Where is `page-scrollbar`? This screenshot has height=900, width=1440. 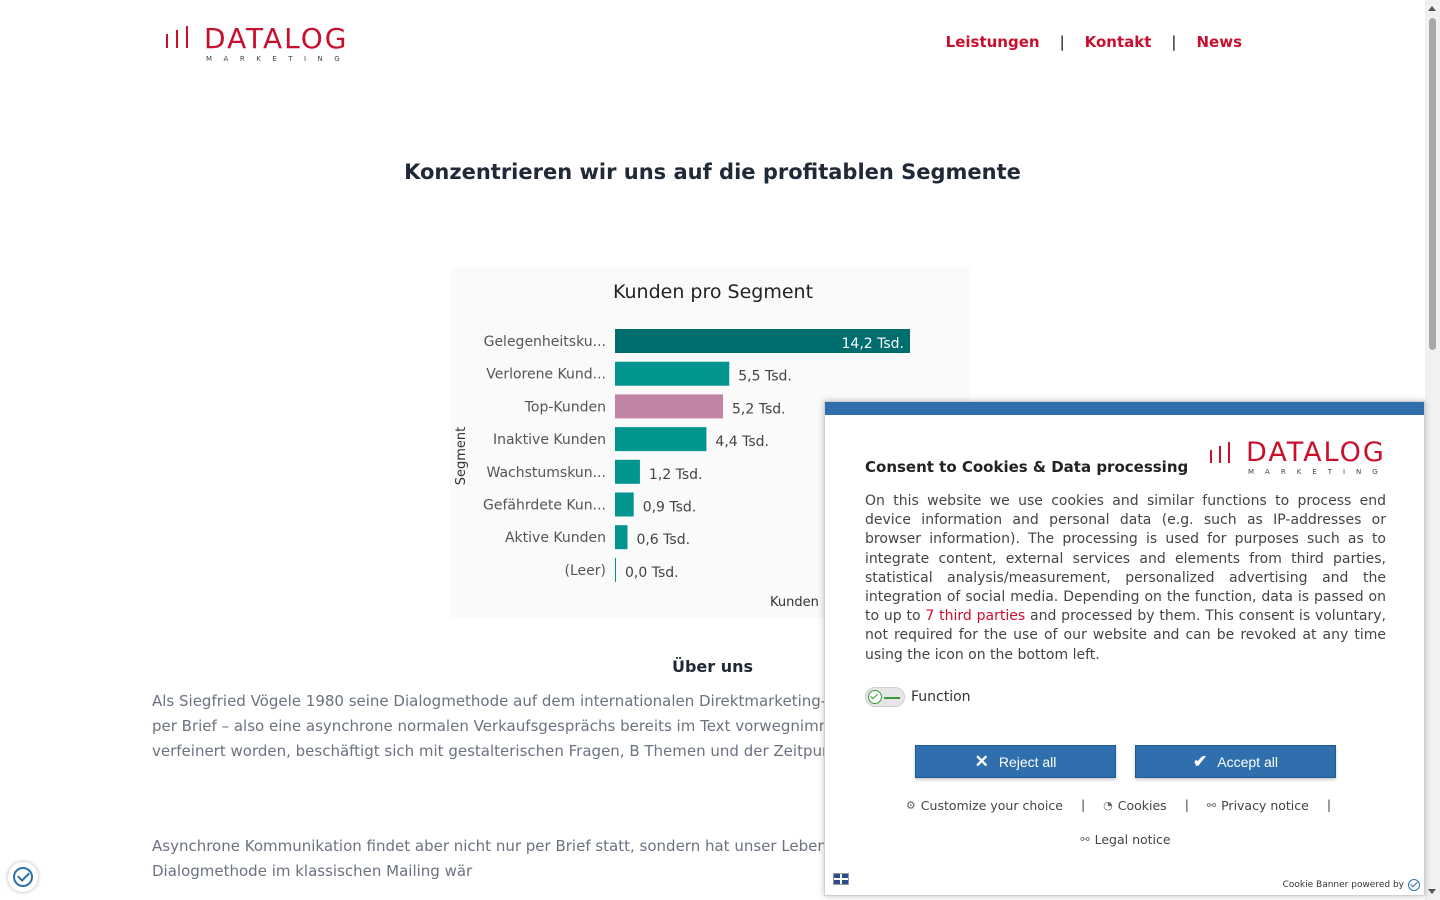 page-scrollbar is located at coordinates (1432, 450).